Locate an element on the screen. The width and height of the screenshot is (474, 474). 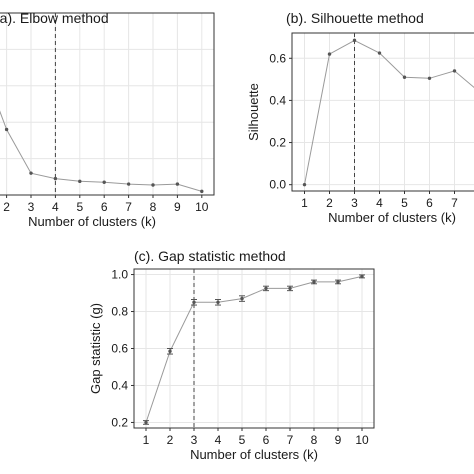
chart-title: (a). Elbow method is located at coordinates (54, 18).